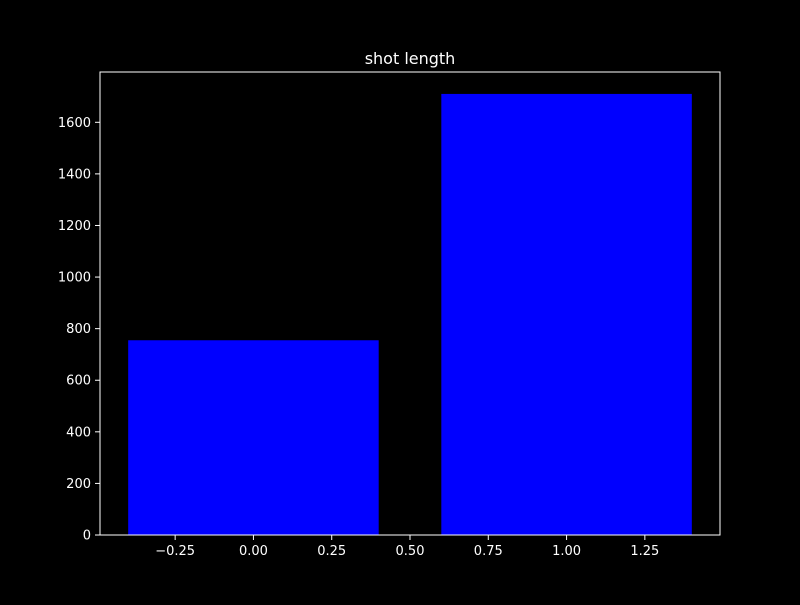 The width and height of the screenshot is (800, 605). What do you see at coordinates (253, 551) in the screenshot?
I see `x-tick-label: 0.00` at bounding box center [253, 551].